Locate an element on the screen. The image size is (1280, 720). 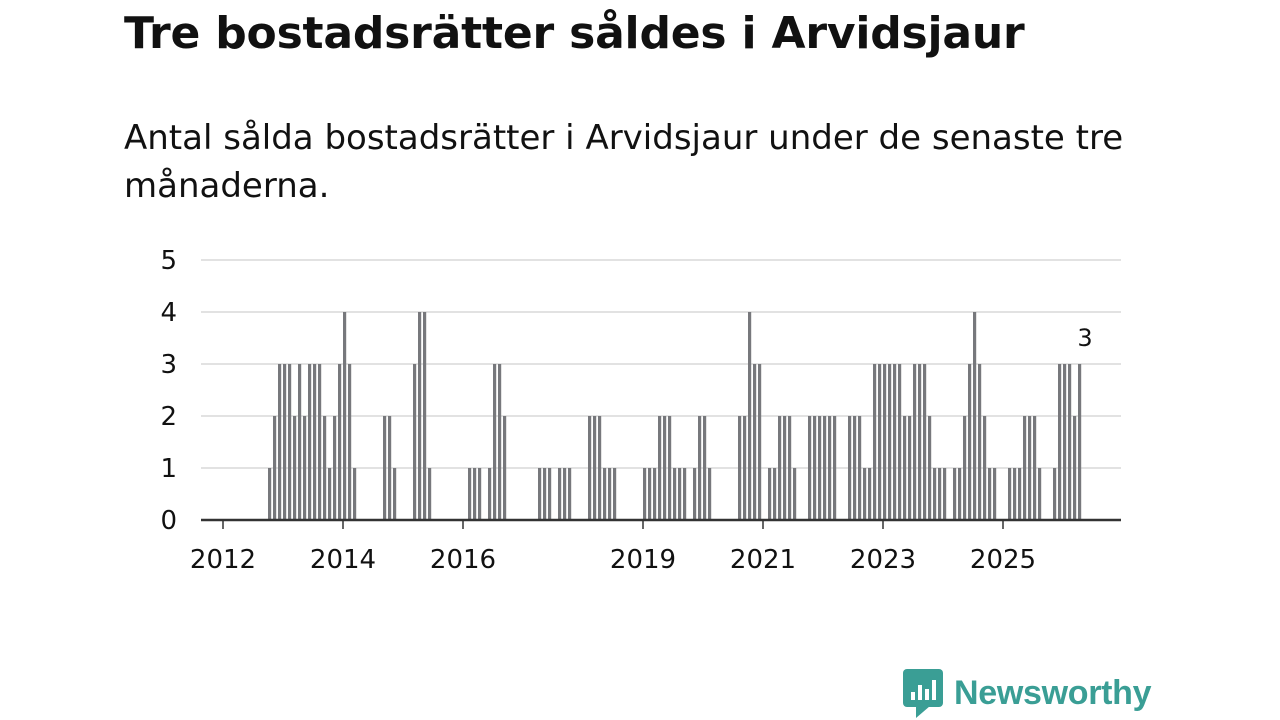
y-tick-label-0: 0 is located at coordinates (168, 521).